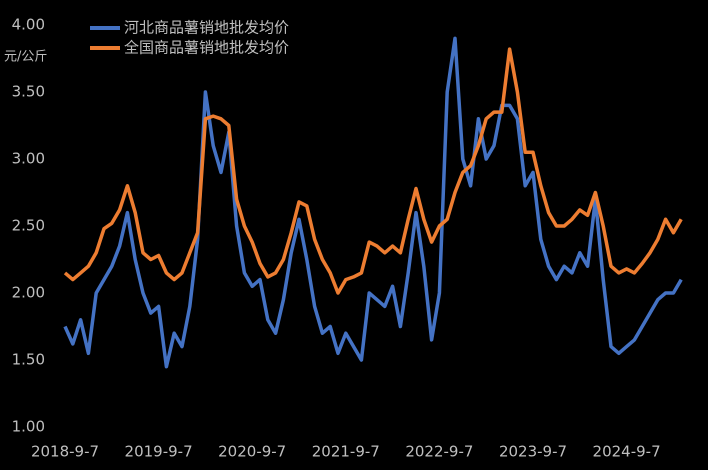 This screenshot has width=708, height=470. What do you see at coordinates (159, 452) in the screenshot?
I see `x-tick-label: 2019-9-7` at bounding box center [159, 452].